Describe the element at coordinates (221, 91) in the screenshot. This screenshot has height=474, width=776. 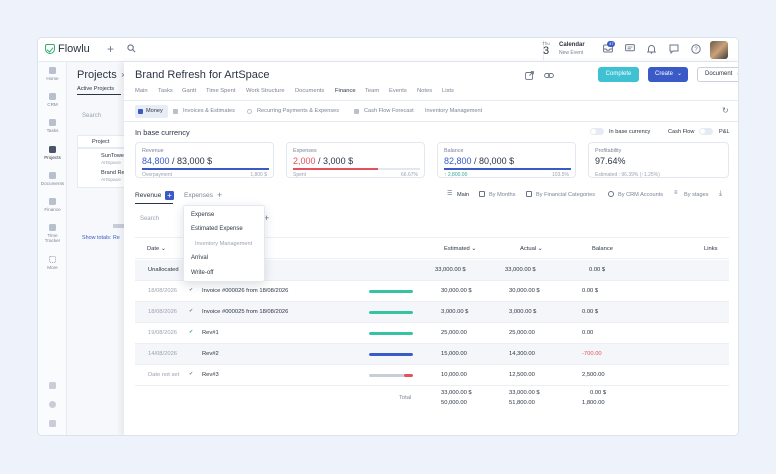
I see `tab-time-spent: Time Spent` at that location.